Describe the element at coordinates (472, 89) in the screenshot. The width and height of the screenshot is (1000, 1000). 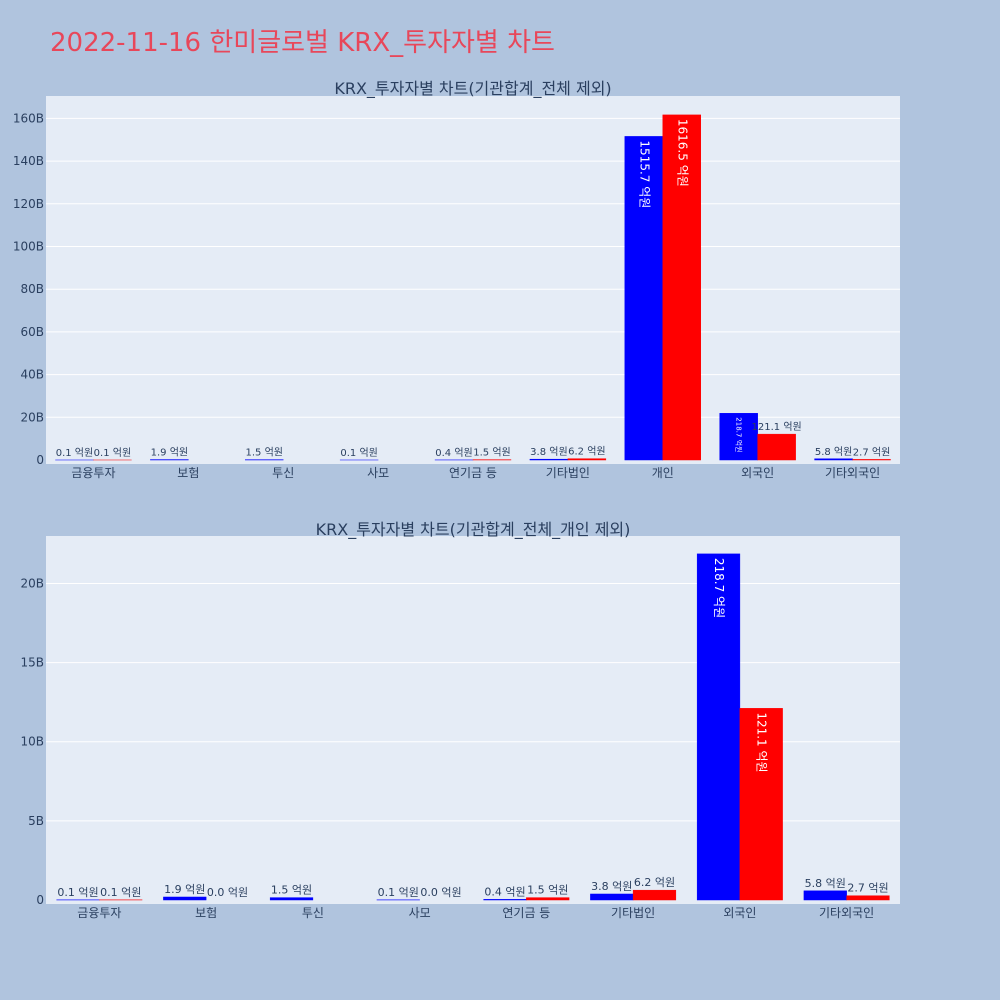
I see `chart-title: KRX_투자자별 차트(기관합계_전체 제외)` at that location.